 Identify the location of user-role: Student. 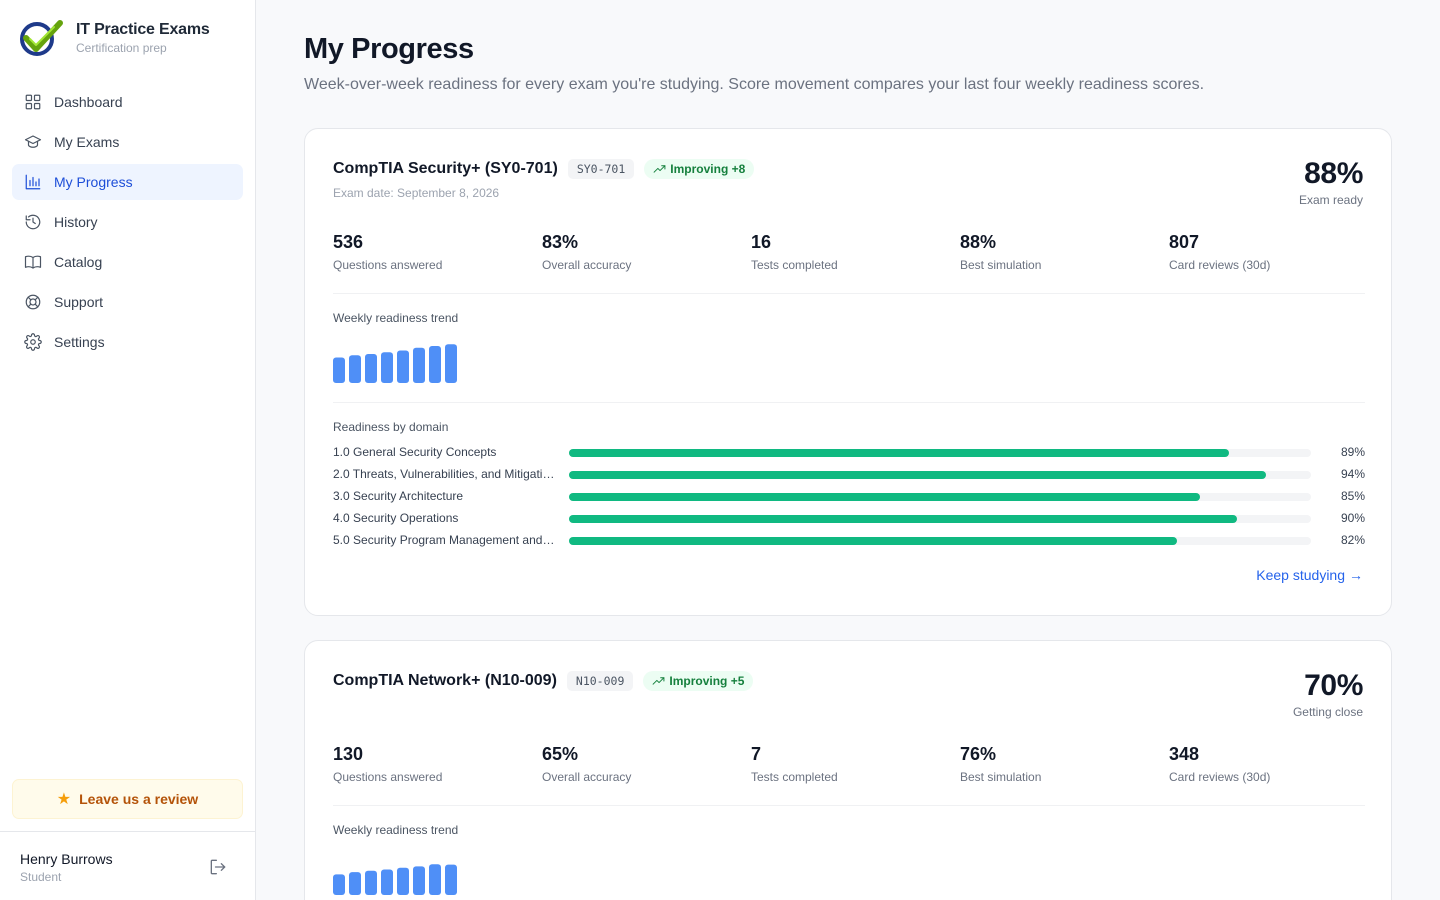
(41, 877).